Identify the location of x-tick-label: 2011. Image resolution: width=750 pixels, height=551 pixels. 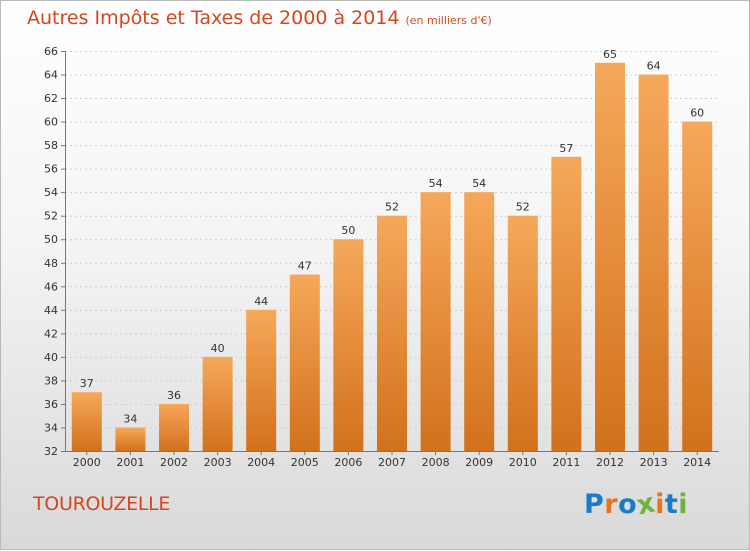
(566, 462).